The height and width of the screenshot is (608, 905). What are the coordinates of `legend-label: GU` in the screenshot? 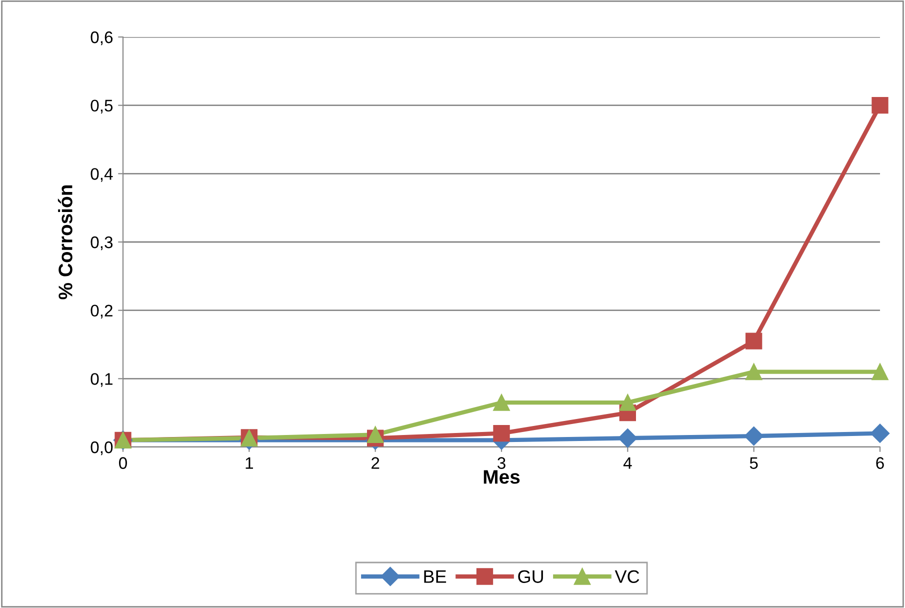 It's located at (530, 576).